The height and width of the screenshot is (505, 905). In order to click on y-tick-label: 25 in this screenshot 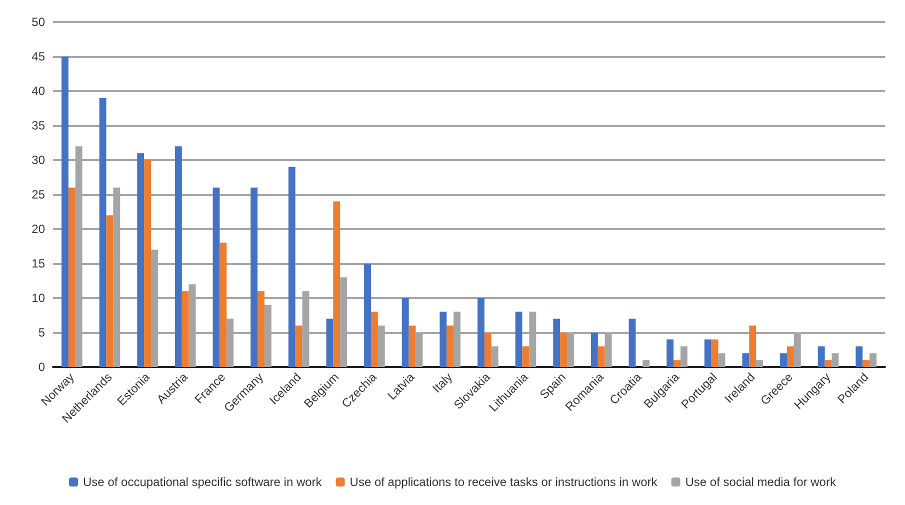, I will do `click(39, 195)`.